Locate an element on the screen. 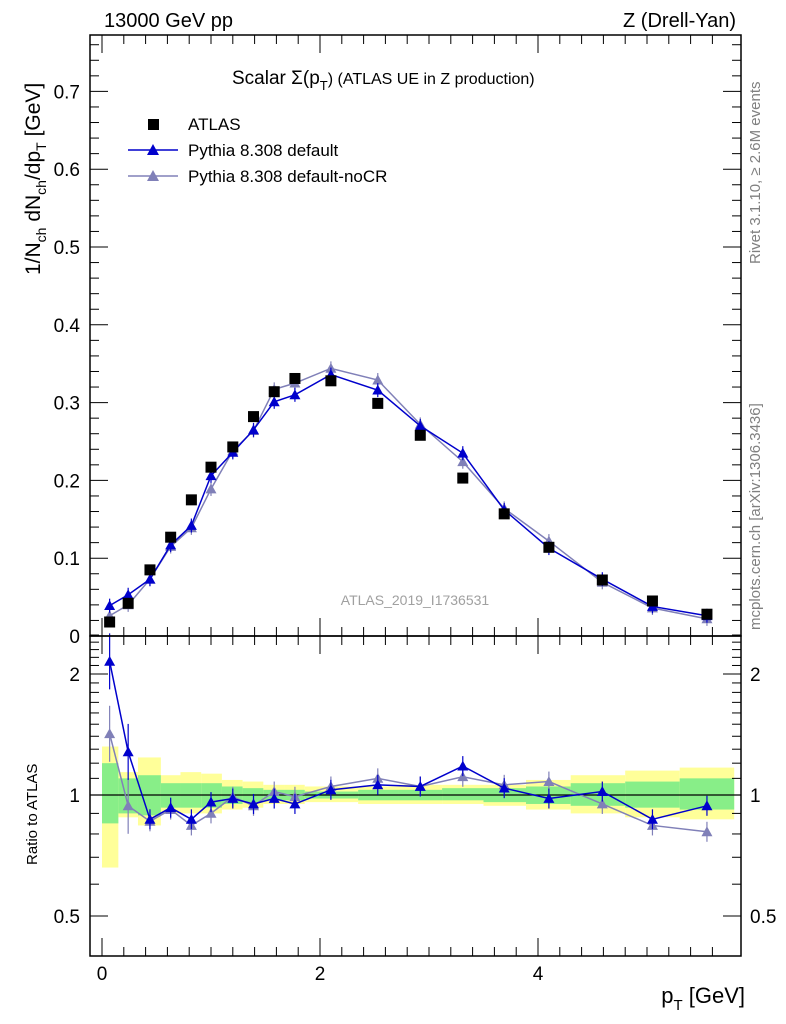 Image resolution: width=786 pixels, height=1024 pixels. ratio-ytick-label-left: 0.5 is located at coordinates (67, 917).